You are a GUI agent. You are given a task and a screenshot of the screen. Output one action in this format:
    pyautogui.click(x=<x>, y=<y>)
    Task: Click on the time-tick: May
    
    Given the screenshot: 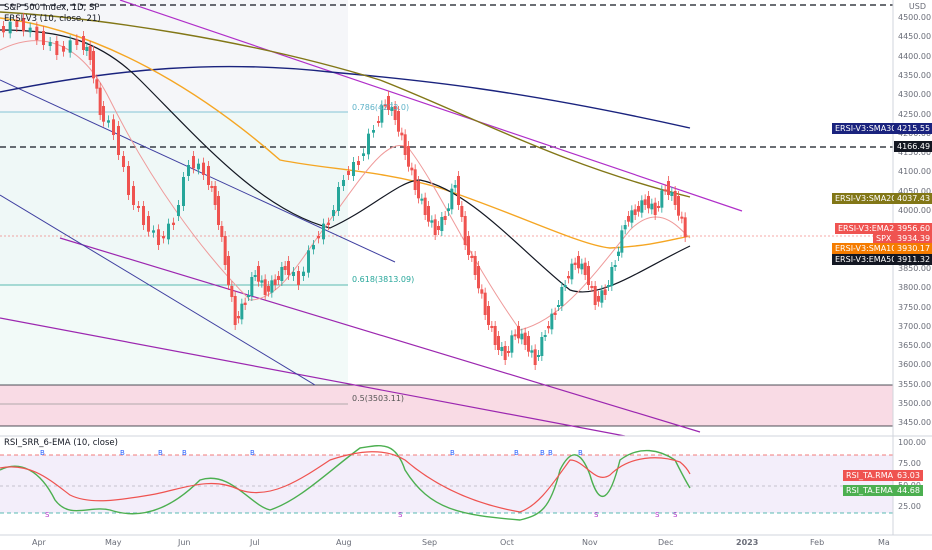 What is the action you would take?
    pyautogui.click(x=113, y=542)
    